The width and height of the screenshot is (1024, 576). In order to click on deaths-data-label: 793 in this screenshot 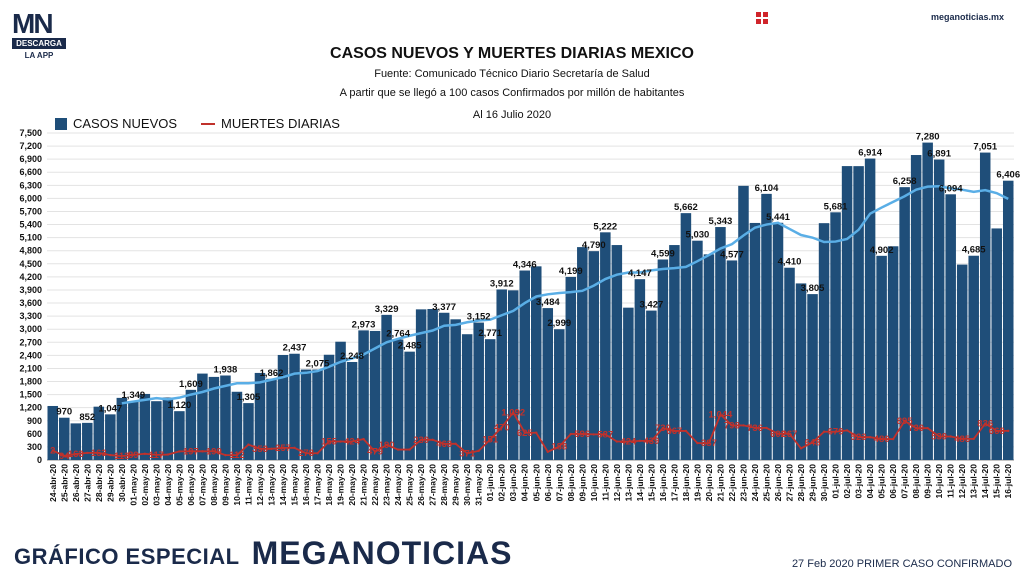, I will do `click(732, 425)`.